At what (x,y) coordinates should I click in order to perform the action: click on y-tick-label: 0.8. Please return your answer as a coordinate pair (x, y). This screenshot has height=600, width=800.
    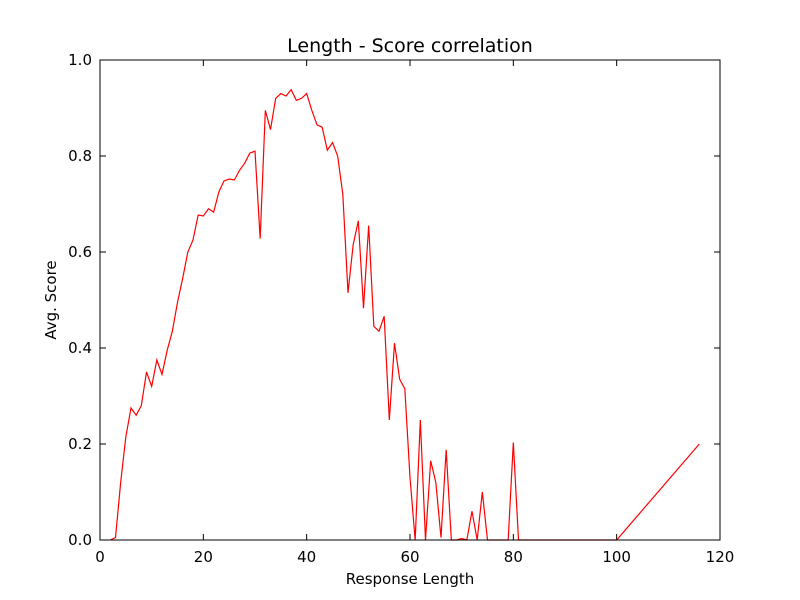
    Looking at the image, I should click on (80, 156).